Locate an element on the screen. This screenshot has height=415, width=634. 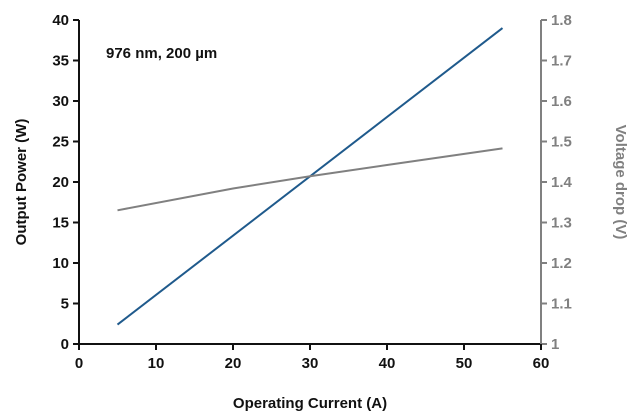
chart-annotation: 976 nm, 200 µm is located at coordinates (161, 53).